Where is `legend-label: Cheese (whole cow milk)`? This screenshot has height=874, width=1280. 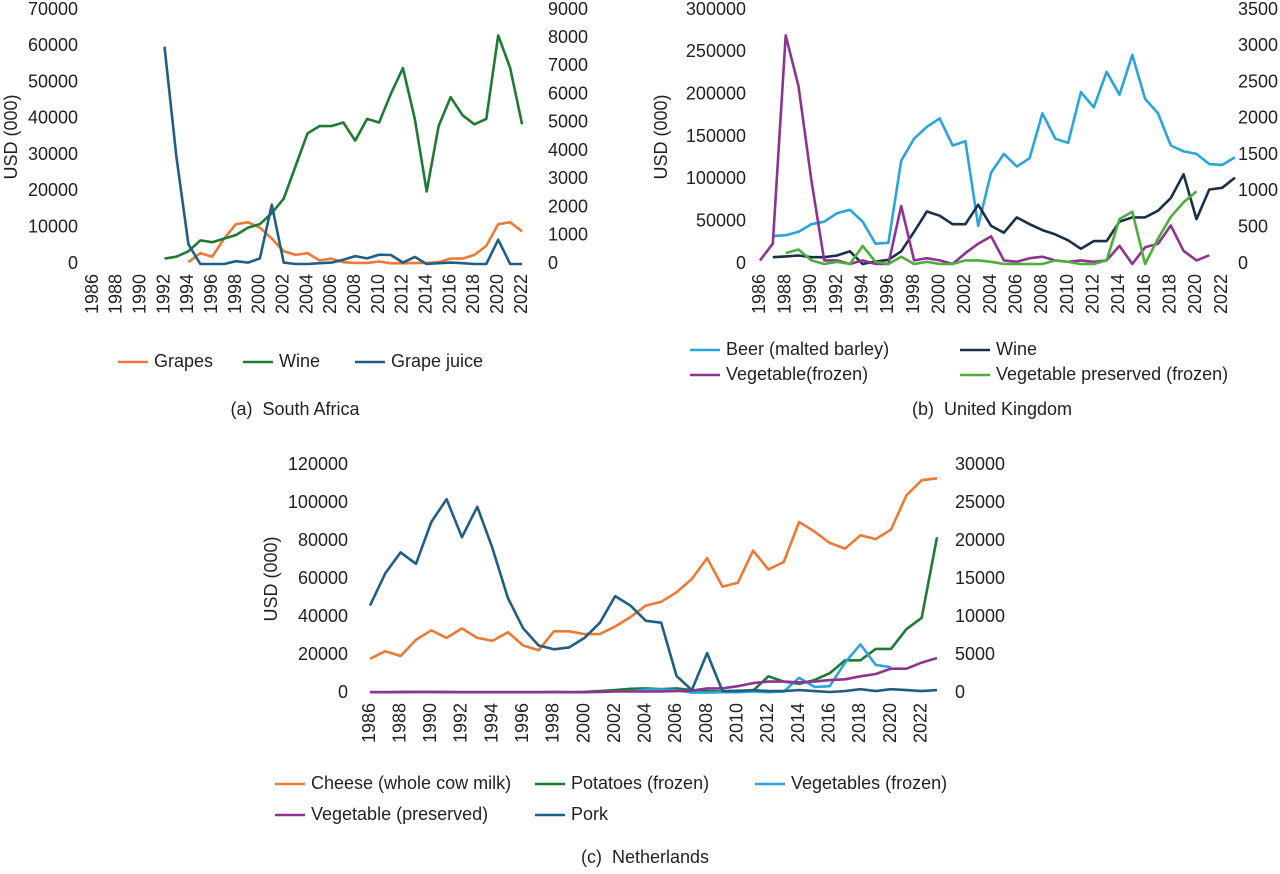
legend-label: Cheese (whole cow milk) is located at coordinates (411, 783).